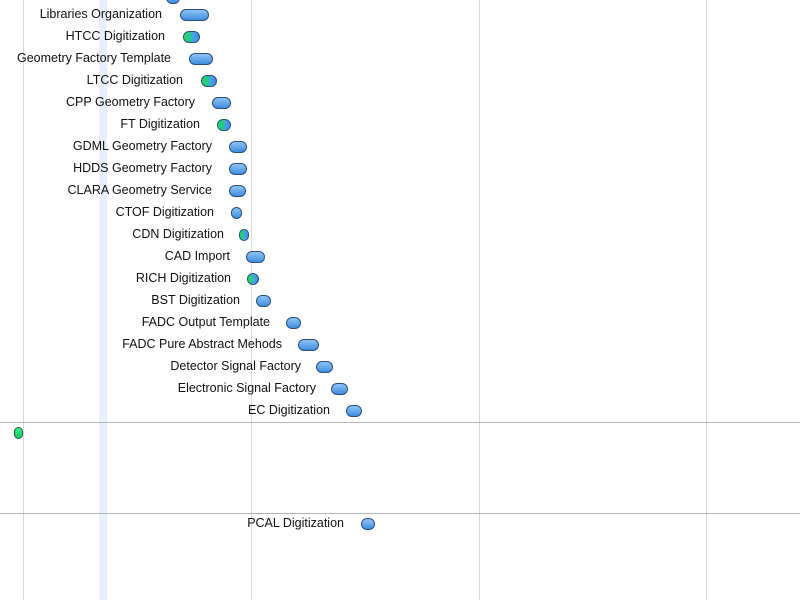 This screenshot has height=600, width=800. What do you see at coordinates (164, 212) in the screenshot?
I see `task-label-ctof-digitization: CTOF Digitization` at bounding box center [164, 212].